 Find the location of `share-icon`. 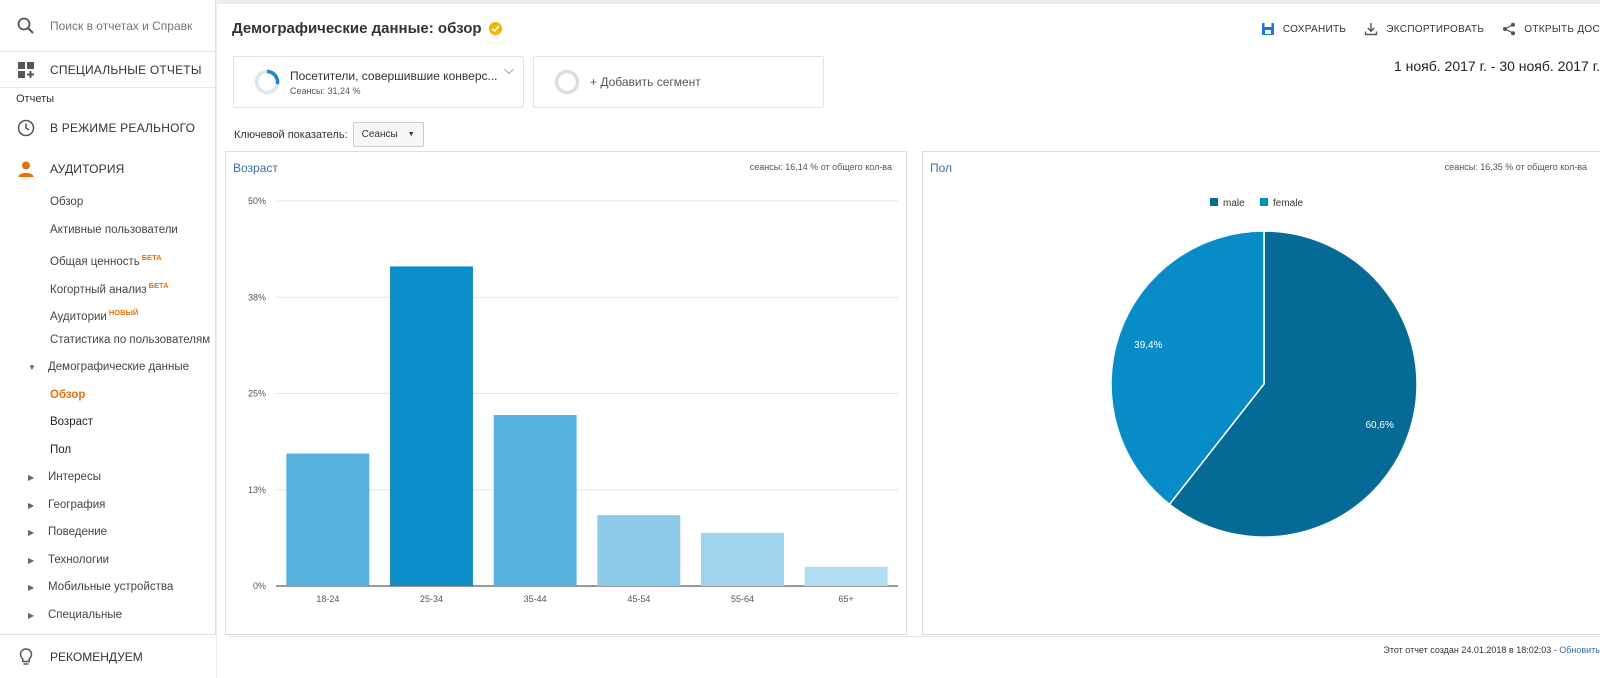

share-icon is located at coordinates (1509, 29).